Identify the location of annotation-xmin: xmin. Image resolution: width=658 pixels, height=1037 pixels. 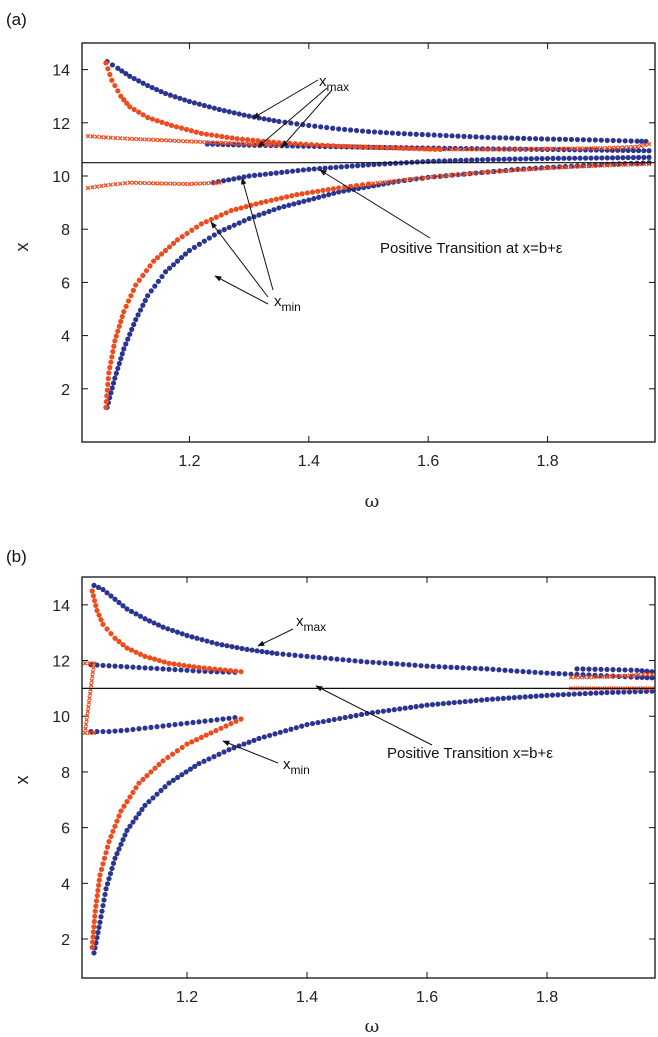
(255, 245).